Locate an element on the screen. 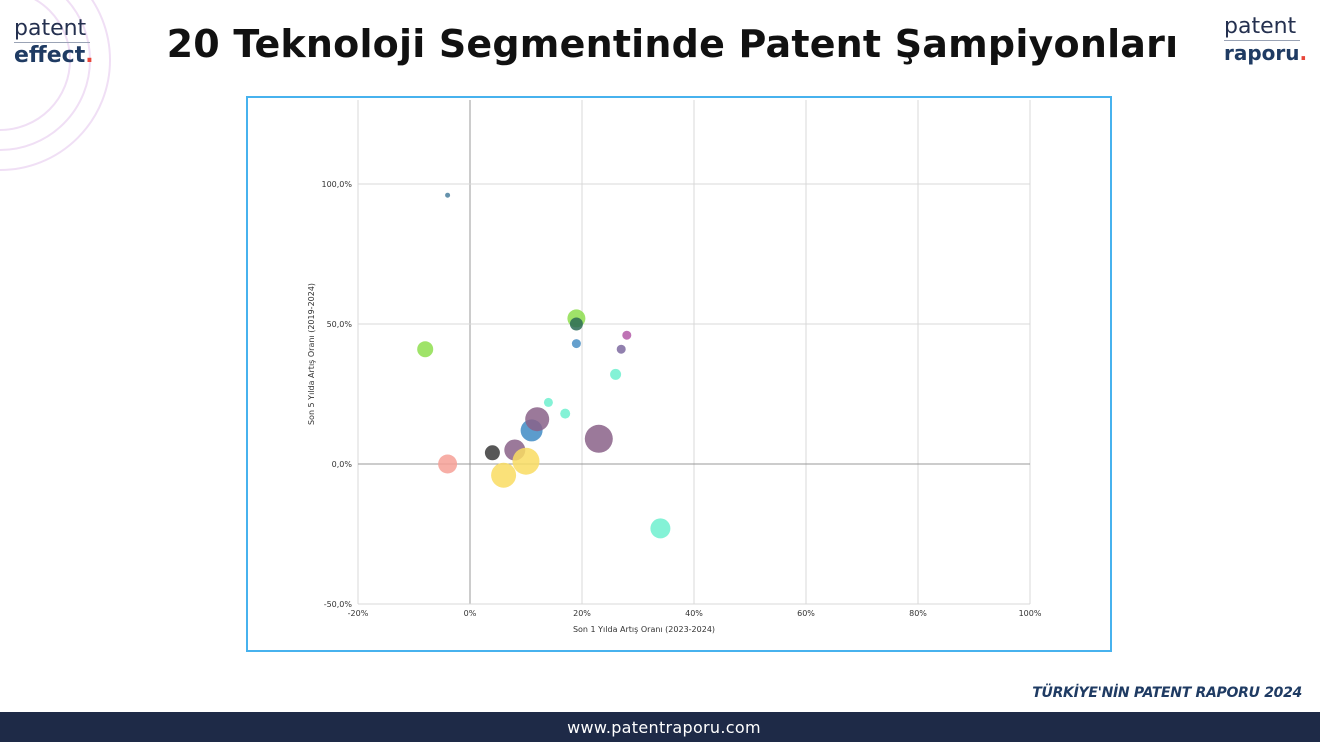 This screenshot has width=1320, height=742. logo-right-word: raporu is located at coordinates (1262, 53).